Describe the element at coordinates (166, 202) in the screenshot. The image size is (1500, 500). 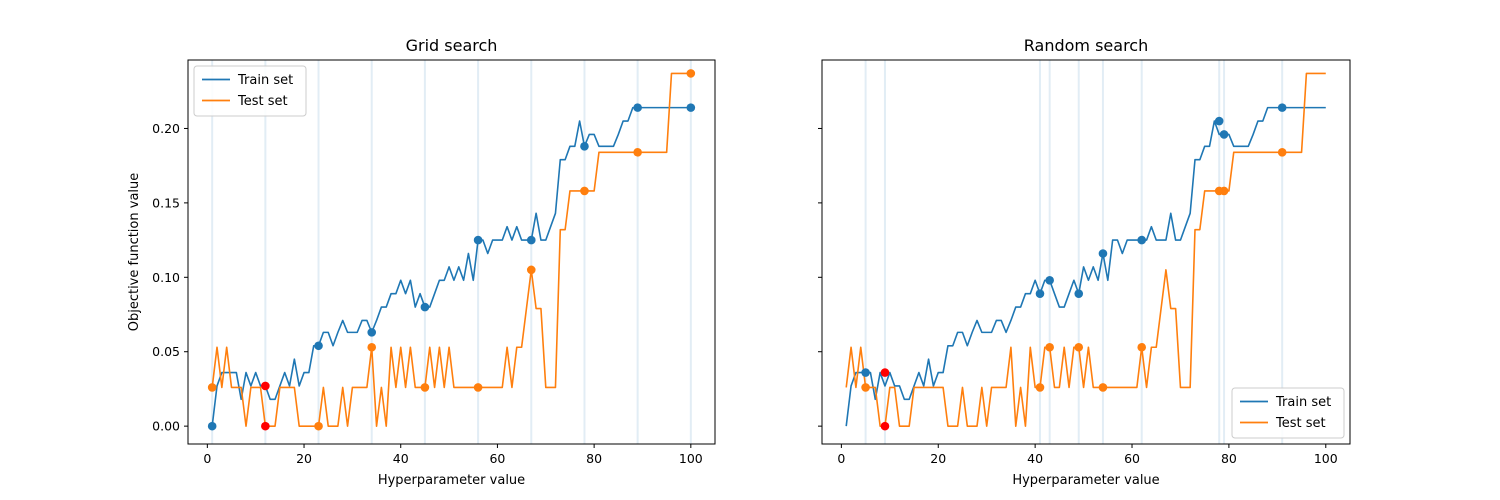
I see `y-tick-label: 0.15` at that location.